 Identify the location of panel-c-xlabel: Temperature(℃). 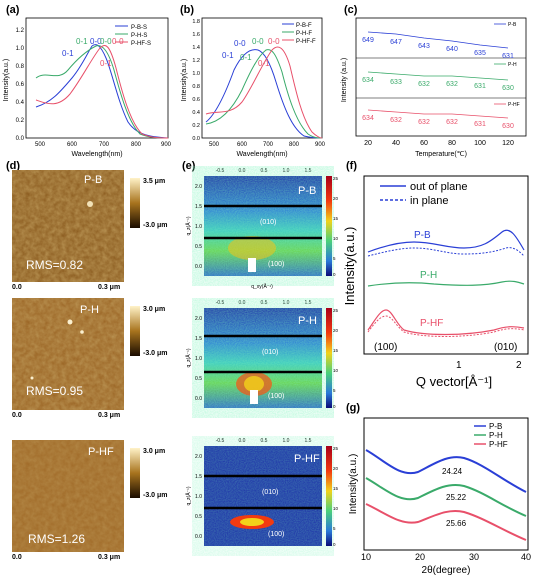
(441, 154).